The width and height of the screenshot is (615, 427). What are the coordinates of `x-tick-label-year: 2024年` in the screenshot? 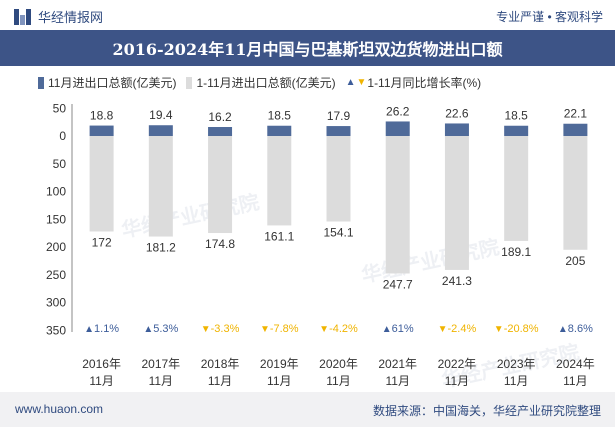 It's located at (575, 364).